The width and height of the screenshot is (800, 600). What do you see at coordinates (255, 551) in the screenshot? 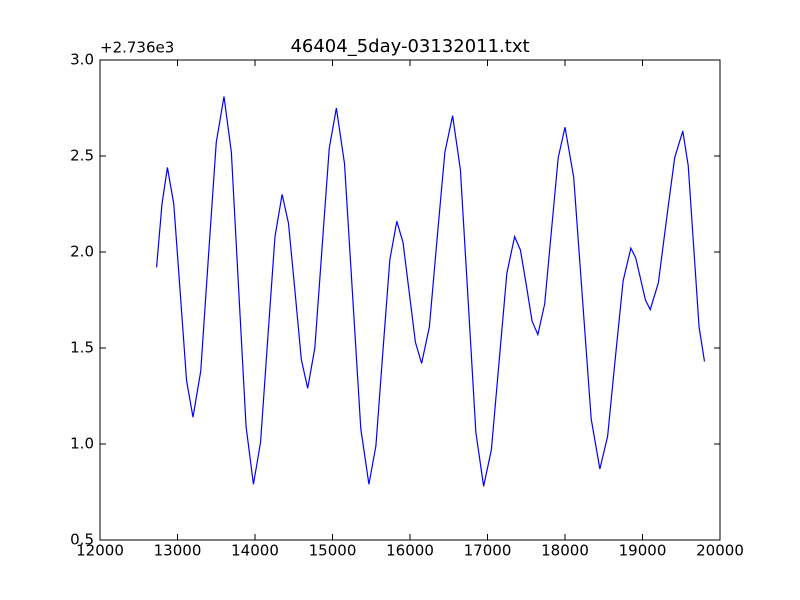
I see `x-tick-label: 14000` at bounding box center [255, 551].